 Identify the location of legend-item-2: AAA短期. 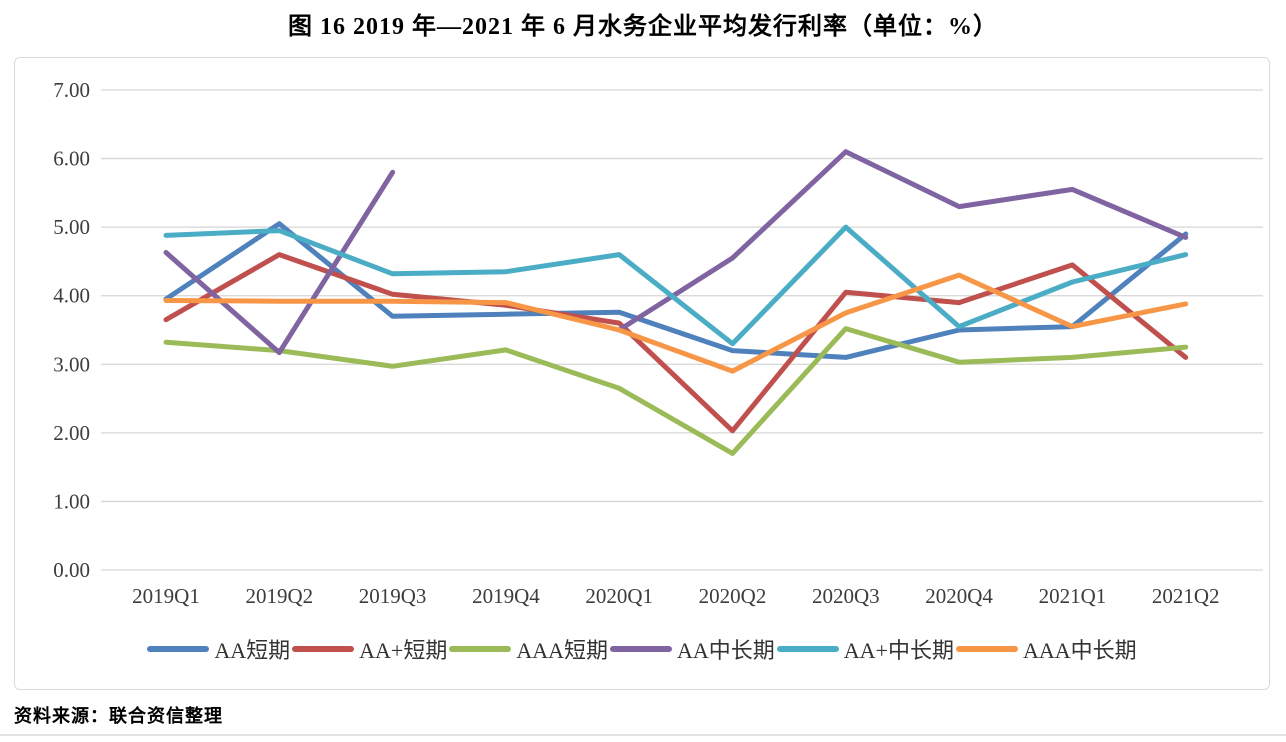
(528, 649).